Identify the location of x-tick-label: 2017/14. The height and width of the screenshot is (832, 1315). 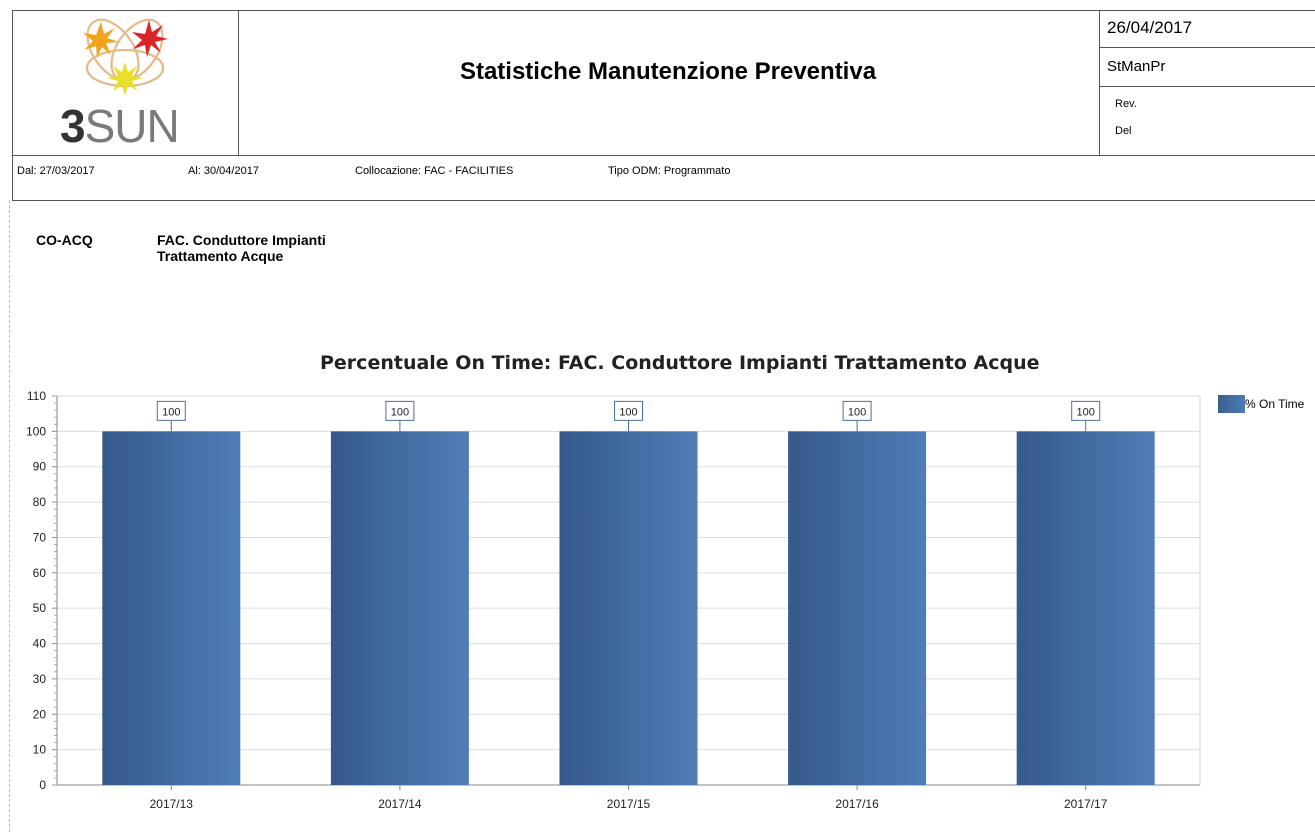
(400, 804).